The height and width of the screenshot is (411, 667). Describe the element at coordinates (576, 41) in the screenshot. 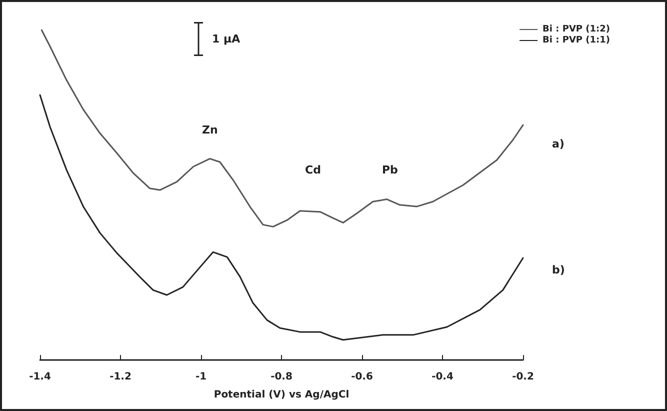

I see `legend-label: Bi : PVP (1:1)` at that location.